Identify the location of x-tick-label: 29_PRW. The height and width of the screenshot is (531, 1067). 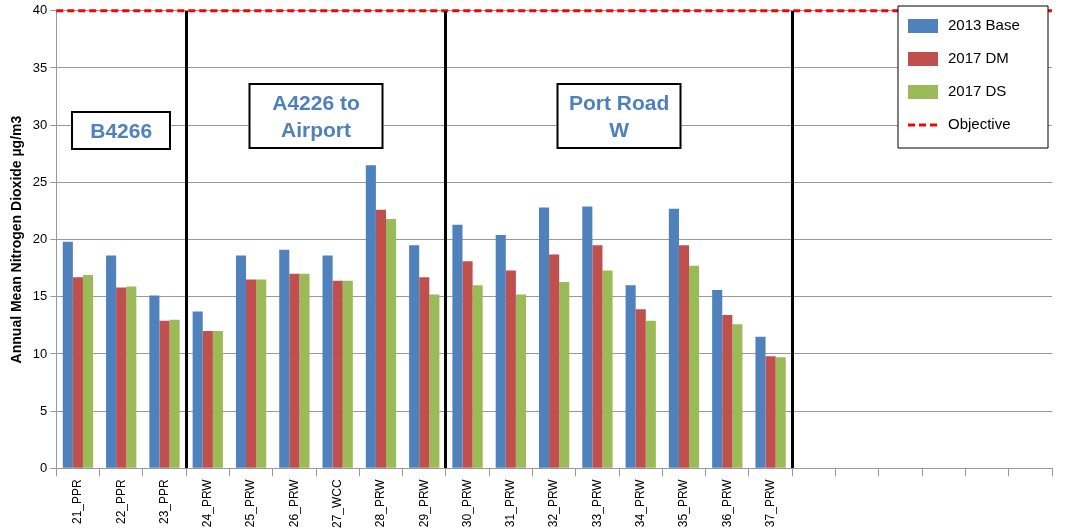
(423, 503).